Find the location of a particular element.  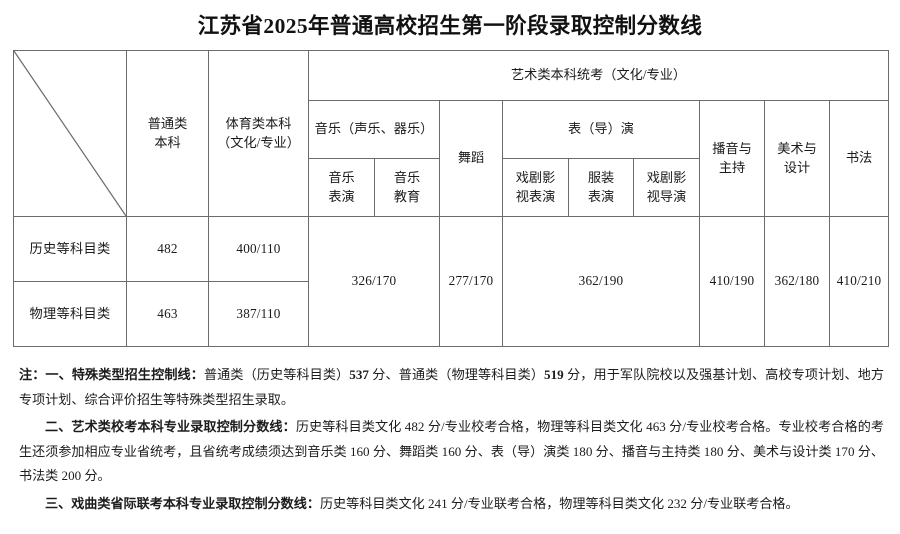

cell-acting-merged: 362/190 is located at coordinates (601, 281).